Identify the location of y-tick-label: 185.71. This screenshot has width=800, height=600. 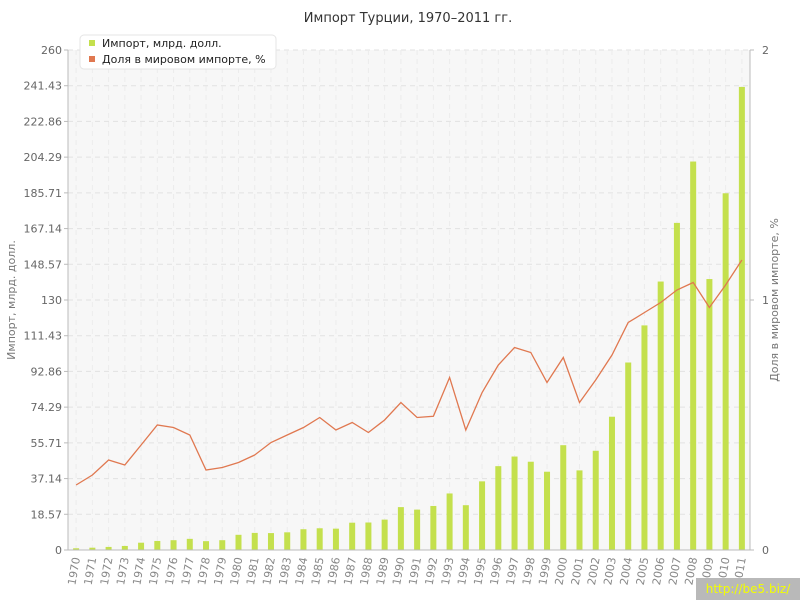
(43, 193).